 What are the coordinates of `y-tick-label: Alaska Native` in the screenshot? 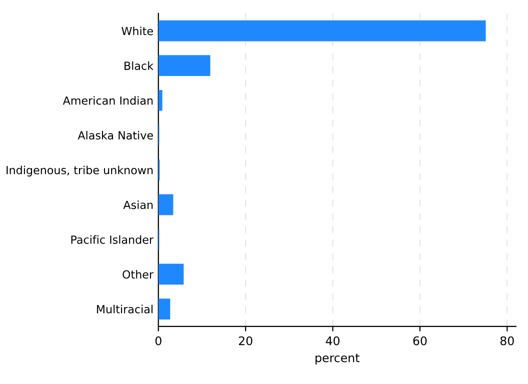 It's located at (115, 135).